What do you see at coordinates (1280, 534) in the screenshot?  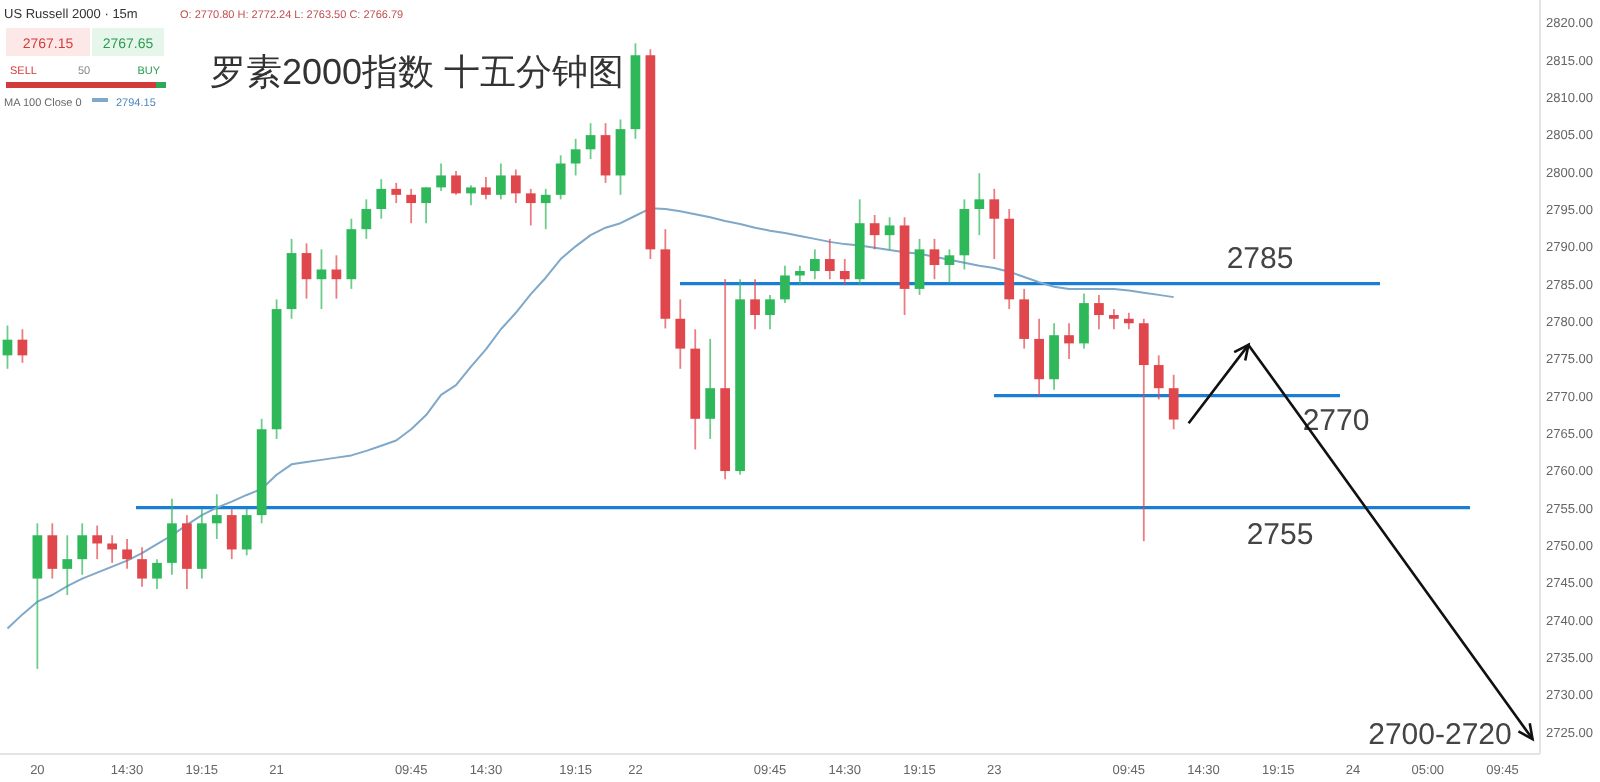 I see `ref-line-label: 2755` at bounding box center [1280, 534].